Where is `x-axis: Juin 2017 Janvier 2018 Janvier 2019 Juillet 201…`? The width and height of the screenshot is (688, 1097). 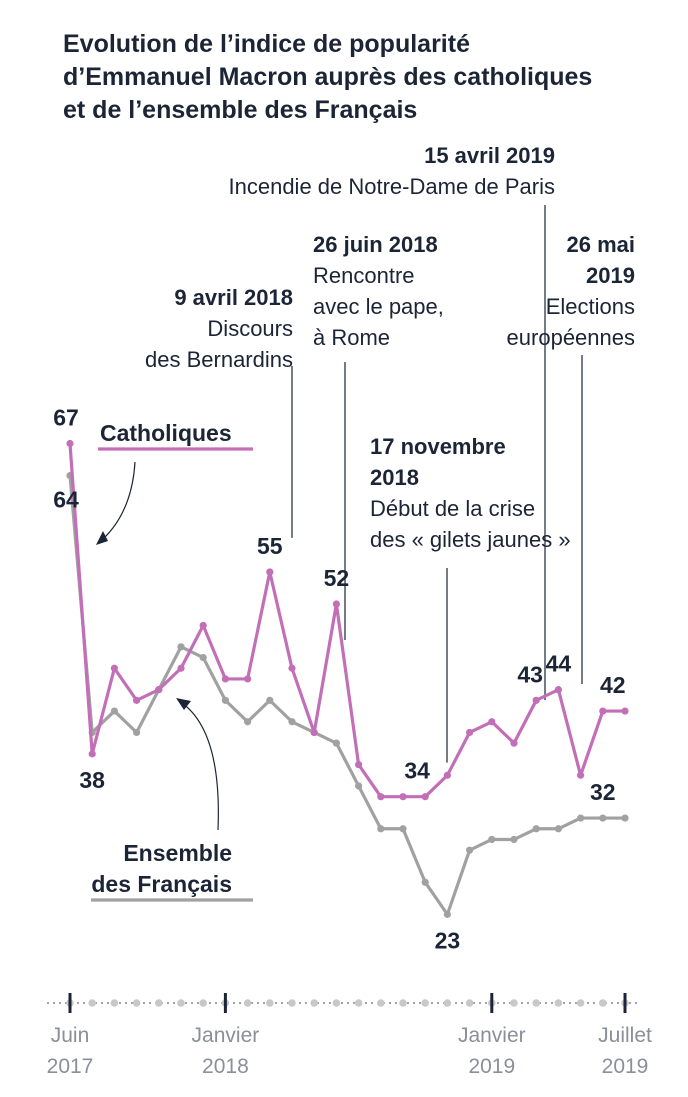
x-axis: Juin 2017 Janvier 2018 Janvier 2019 Juillet 201… is located at coordinates (349, 1035).